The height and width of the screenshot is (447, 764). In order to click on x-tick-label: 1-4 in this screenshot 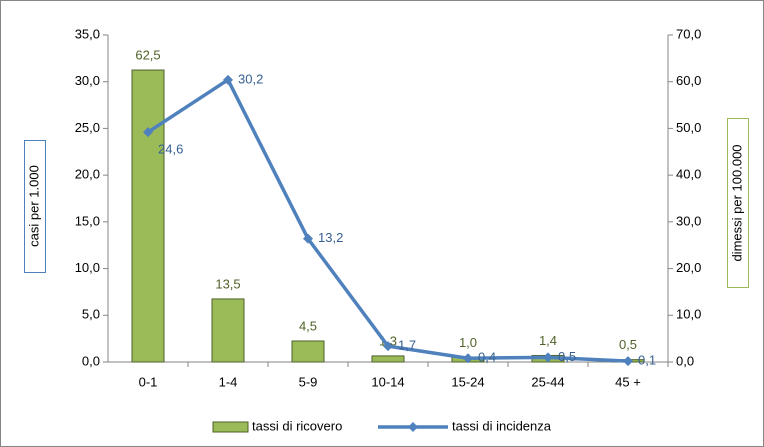, I will do `click(228, 381)`.